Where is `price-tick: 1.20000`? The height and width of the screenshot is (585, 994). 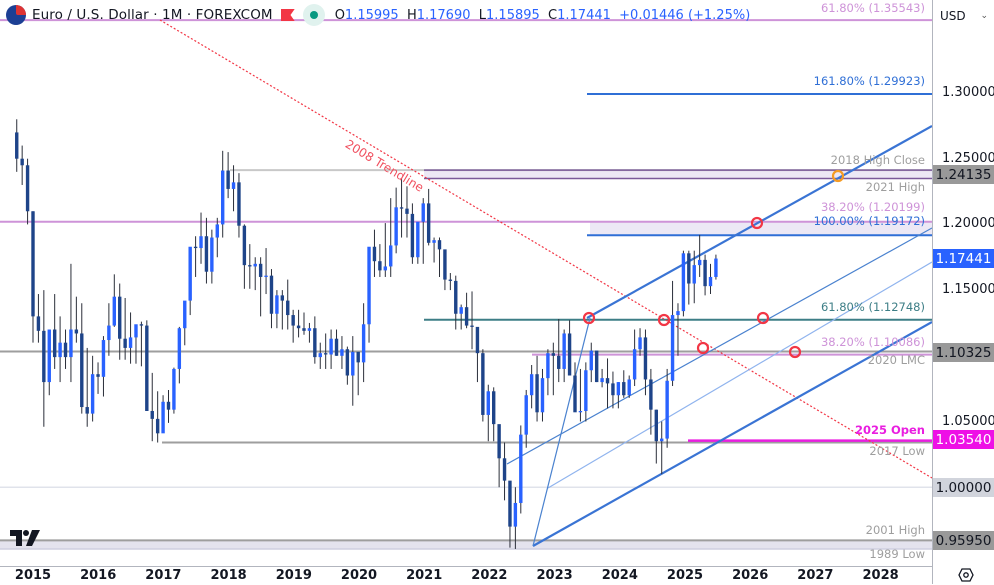 price-tick: 1.20000 is located at coordinates (968, 224).